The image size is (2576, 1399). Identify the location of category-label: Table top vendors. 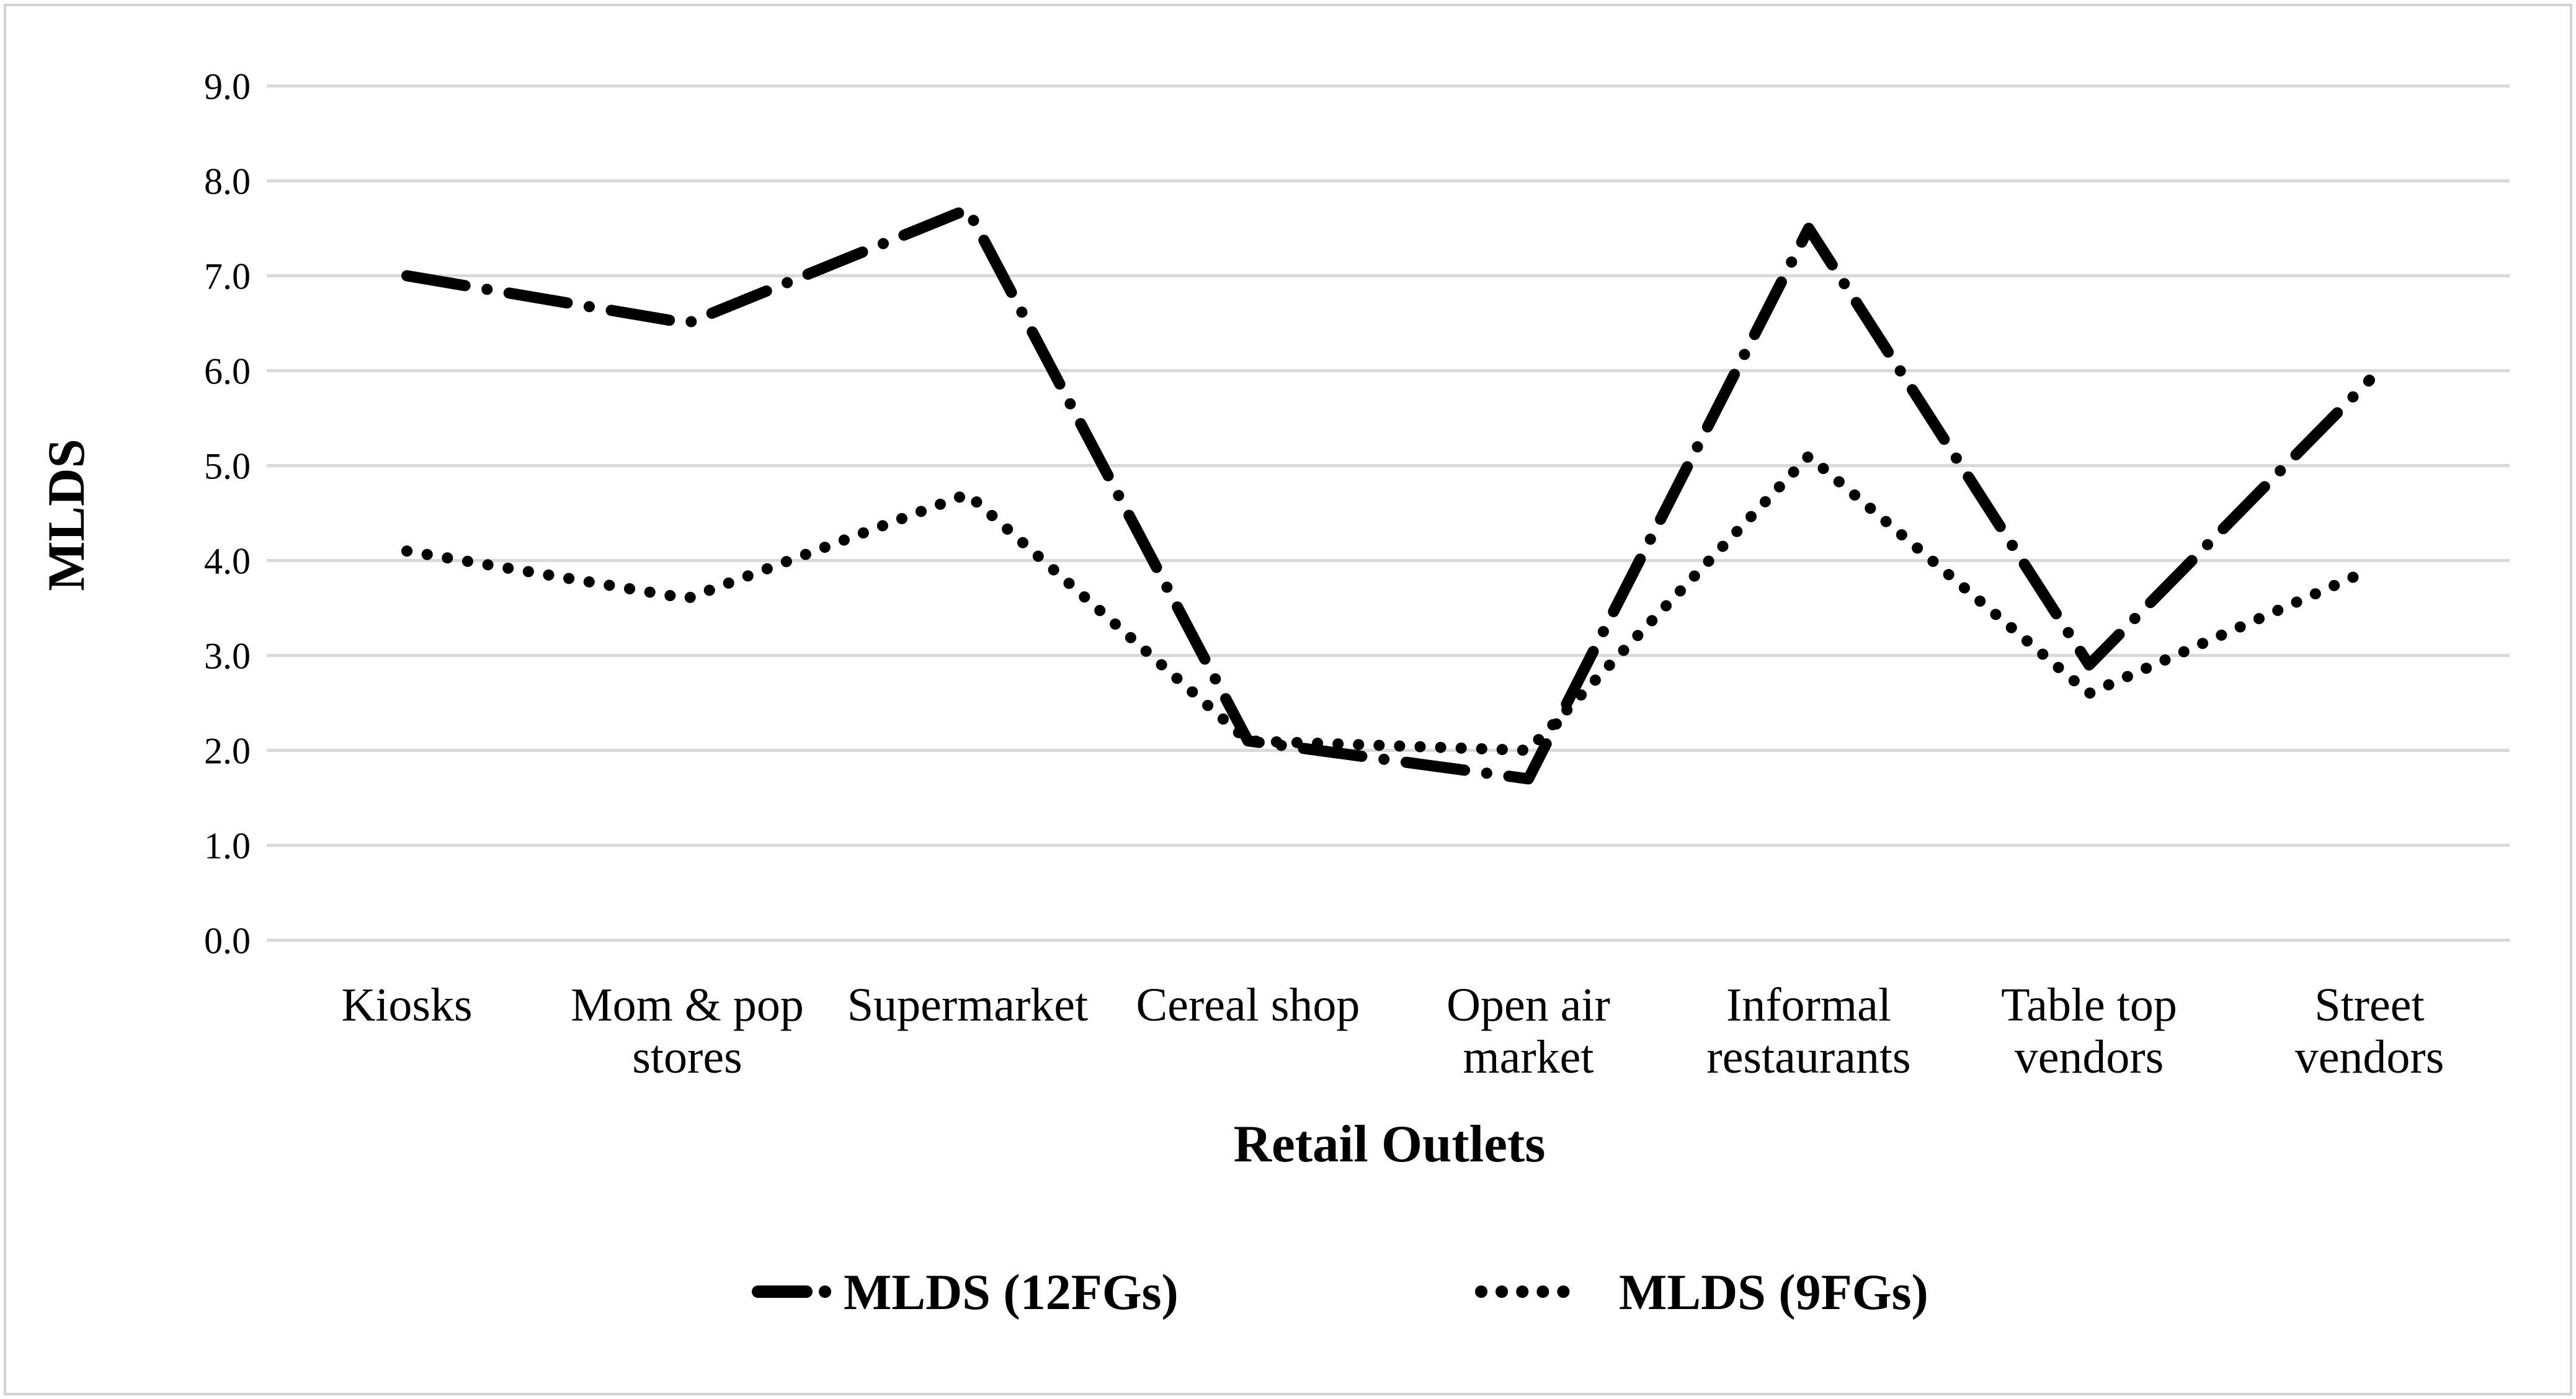
(2089, 1031).